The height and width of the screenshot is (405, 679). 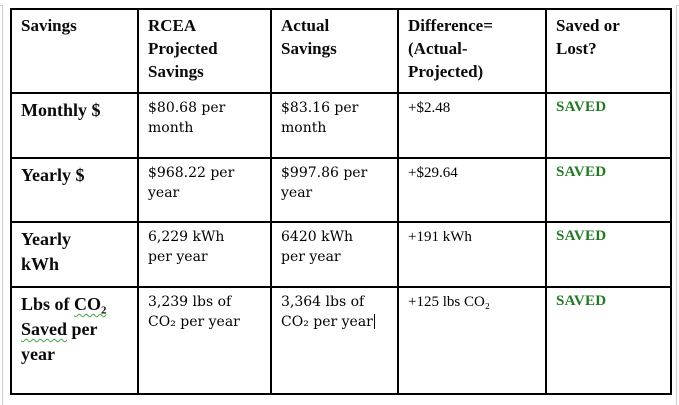 What do you see at coordinates (90, 304) in the screenshot?
I see `grammar-squiggle-co2: CO₂` at bounding box center [90, 304].